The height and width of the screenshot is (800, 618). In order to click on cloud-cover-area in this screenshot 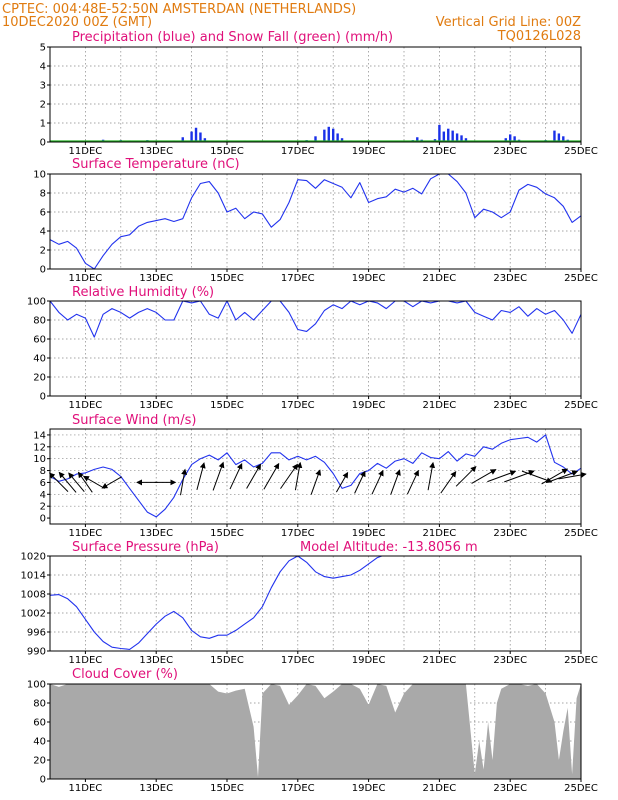, I will do `click(315, 731)`.